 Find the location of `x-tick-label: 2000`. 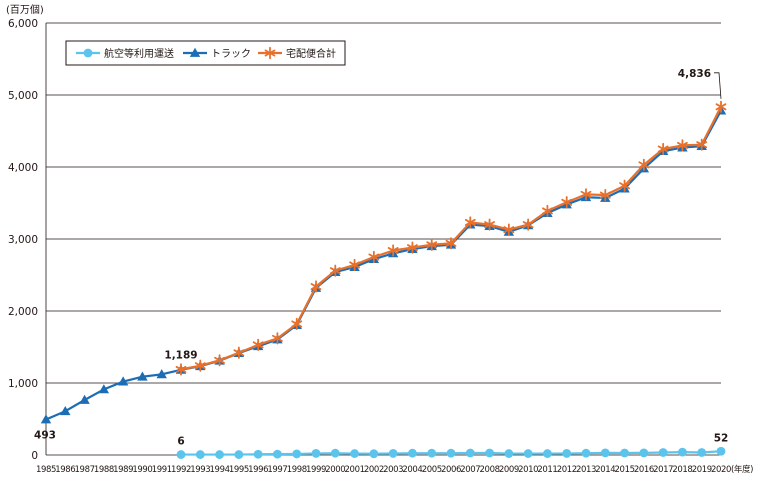

x-tick-label: 2000 is located at coordinates (335, 470).